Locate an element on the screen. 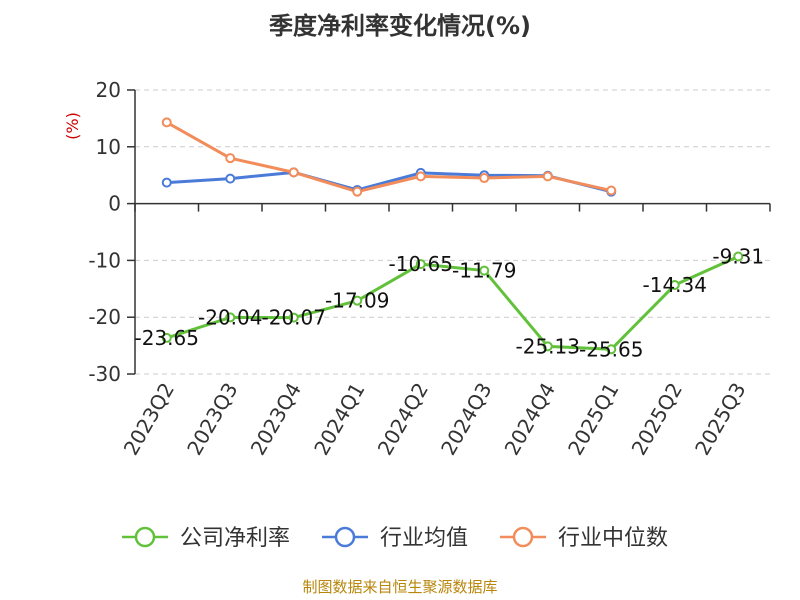  legend-item: 行业均值 is located at coordinates (395, 538).